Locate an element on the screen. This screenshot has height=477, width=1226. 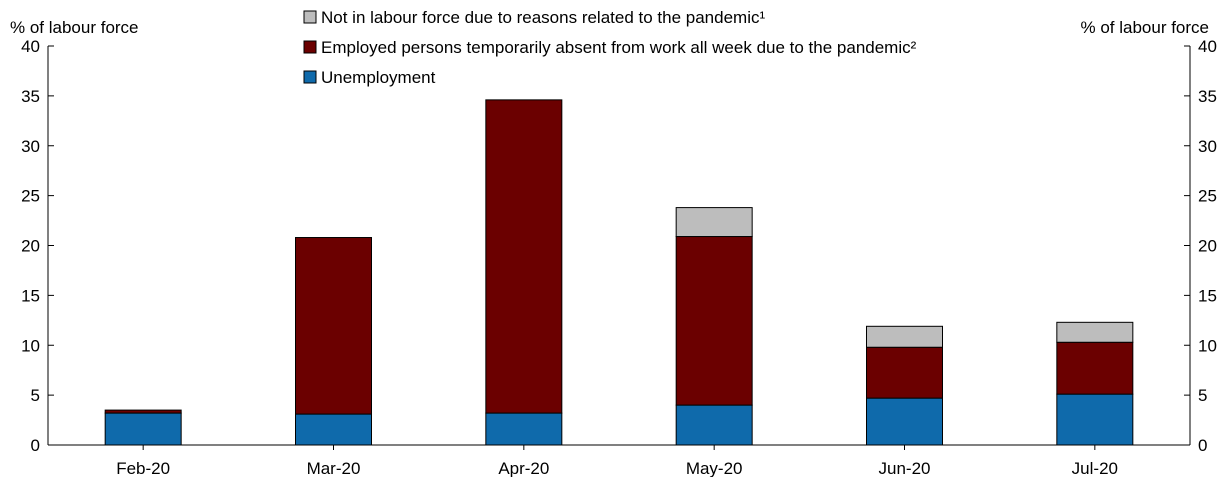
y-tick-label-left: 35 is located at coordinates (30, 96).